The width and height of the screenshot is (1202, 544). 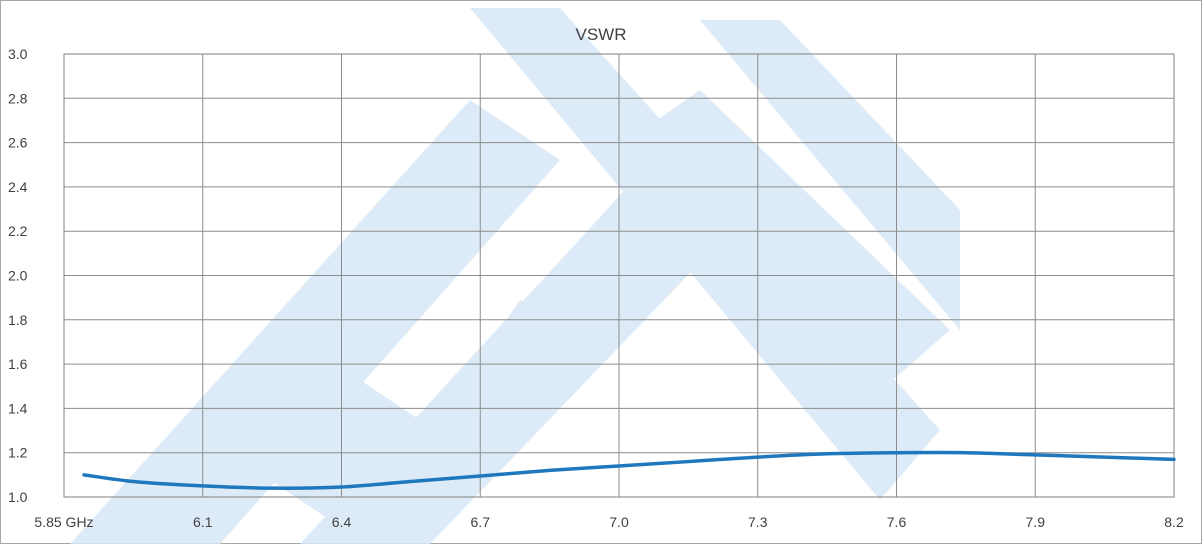 I want to click on series-layer, so click(x=629, y=470).